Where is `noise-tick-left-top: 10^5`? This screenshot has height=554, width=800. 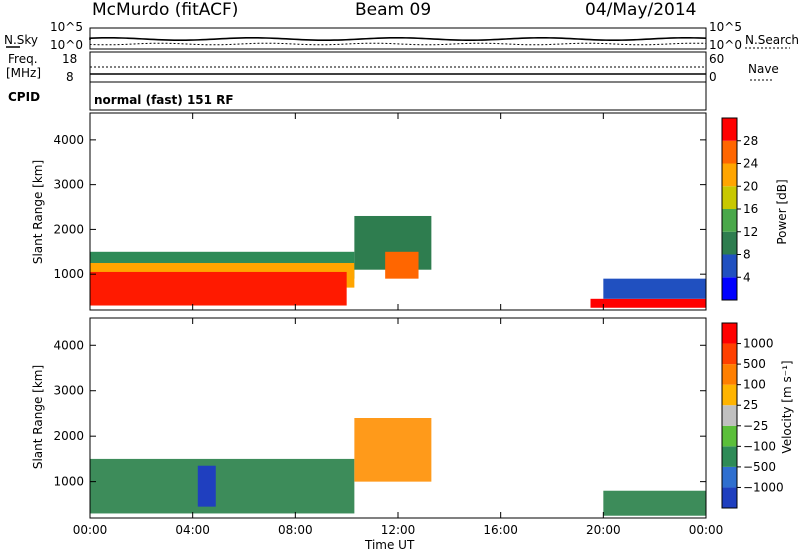
noise-tick-left-top: 10^5 is located at coordinates (66, 27).